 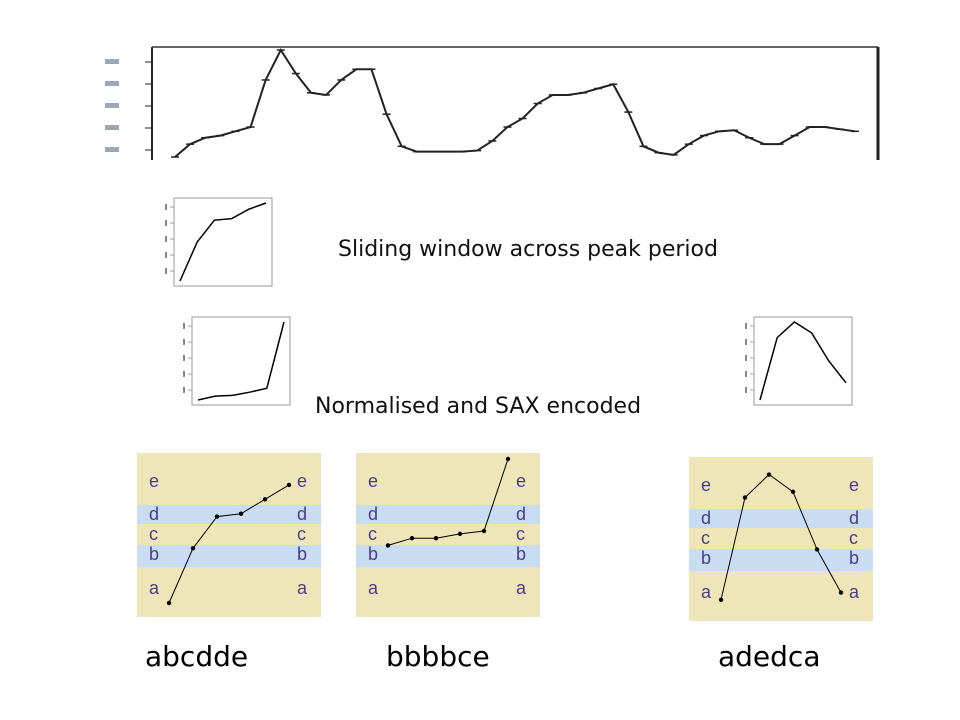 I want to click on window-3-frame, so click(x=803, y=361).